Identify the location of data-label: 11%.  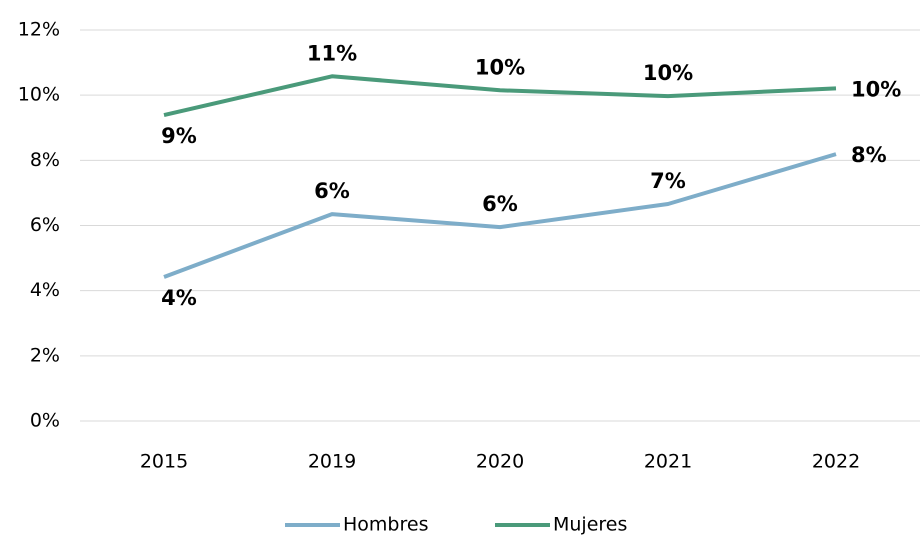
(332, 53).